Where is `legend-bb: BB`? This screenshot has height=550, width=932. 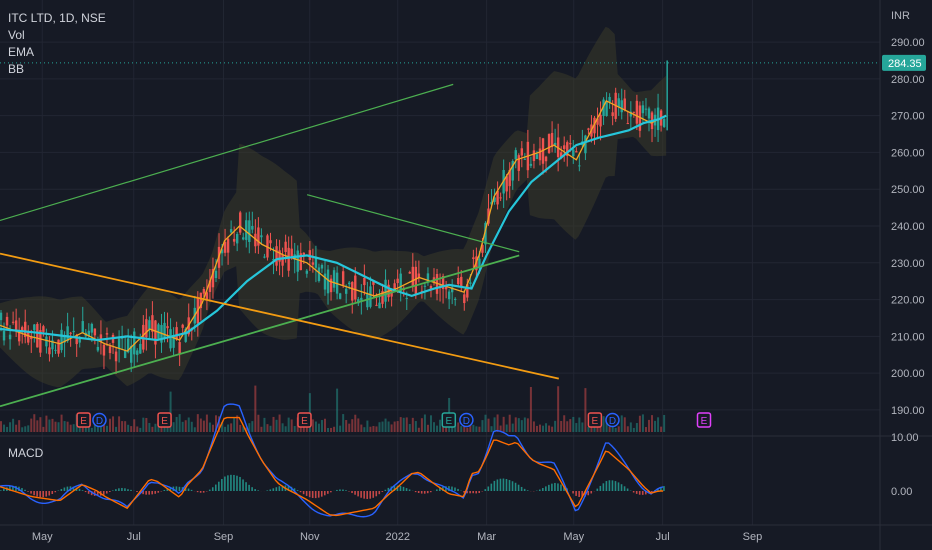 legend-bb: BB is located at coordinates (16, 69).